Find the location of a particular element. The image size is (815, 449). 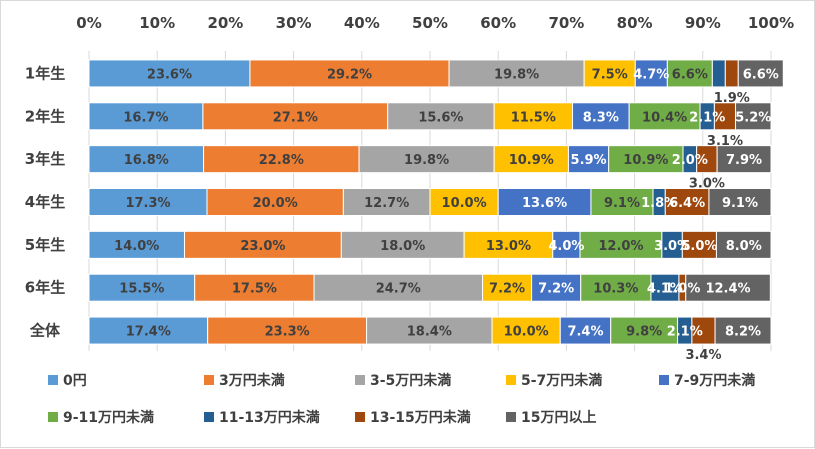

x-tick-label: 60% is located at coordinates (498, 23).